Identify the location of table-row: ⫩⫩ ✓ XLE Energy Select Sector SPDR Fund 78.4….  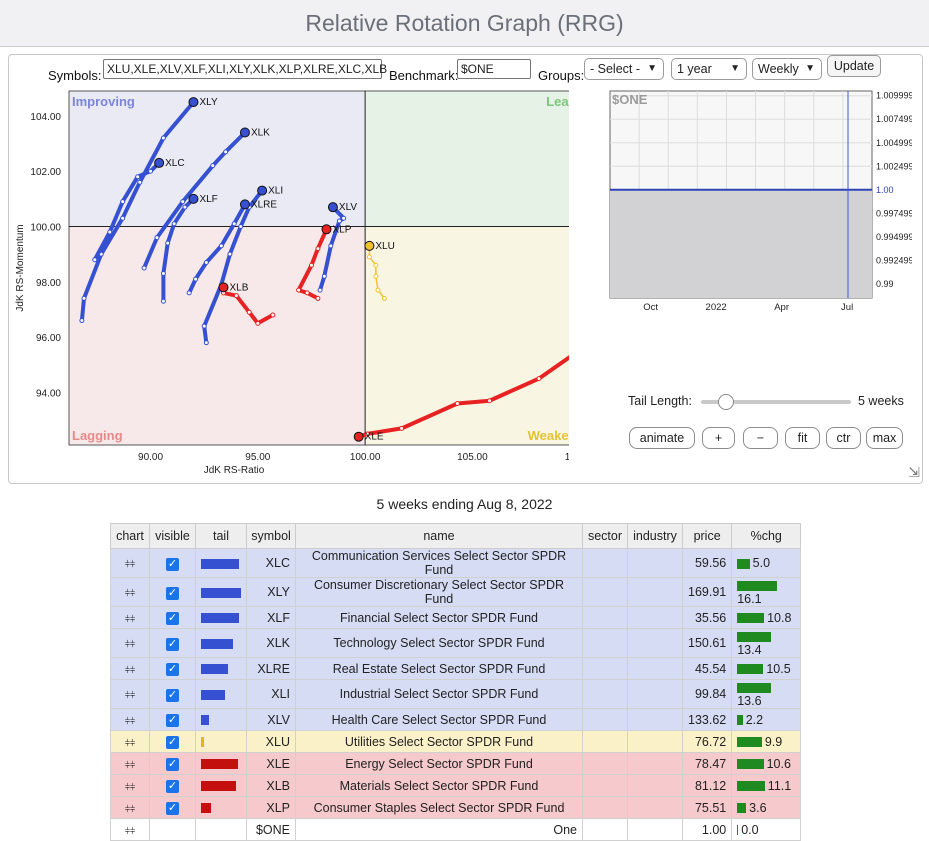
(456, 763).